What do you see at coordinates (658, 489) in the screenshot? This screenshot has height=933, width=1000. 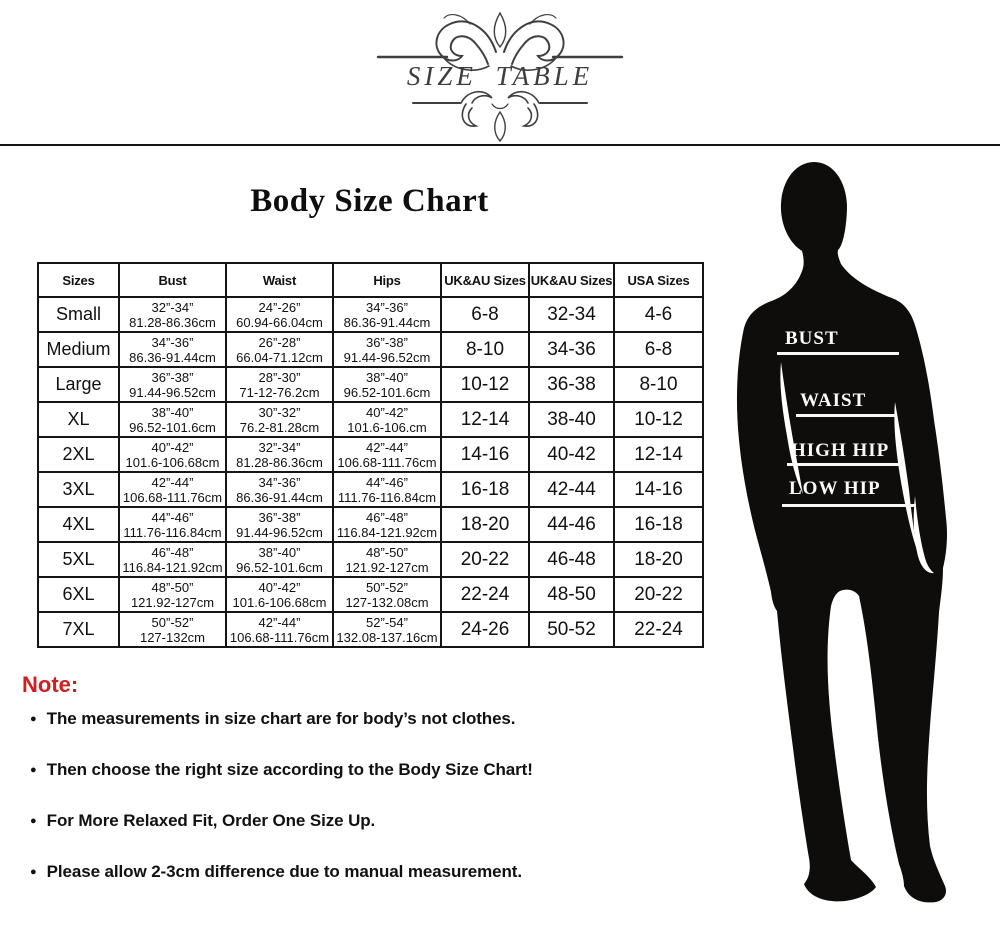 I see `usa-sizes-cell: 14-16` at bounding box center [658, 489].